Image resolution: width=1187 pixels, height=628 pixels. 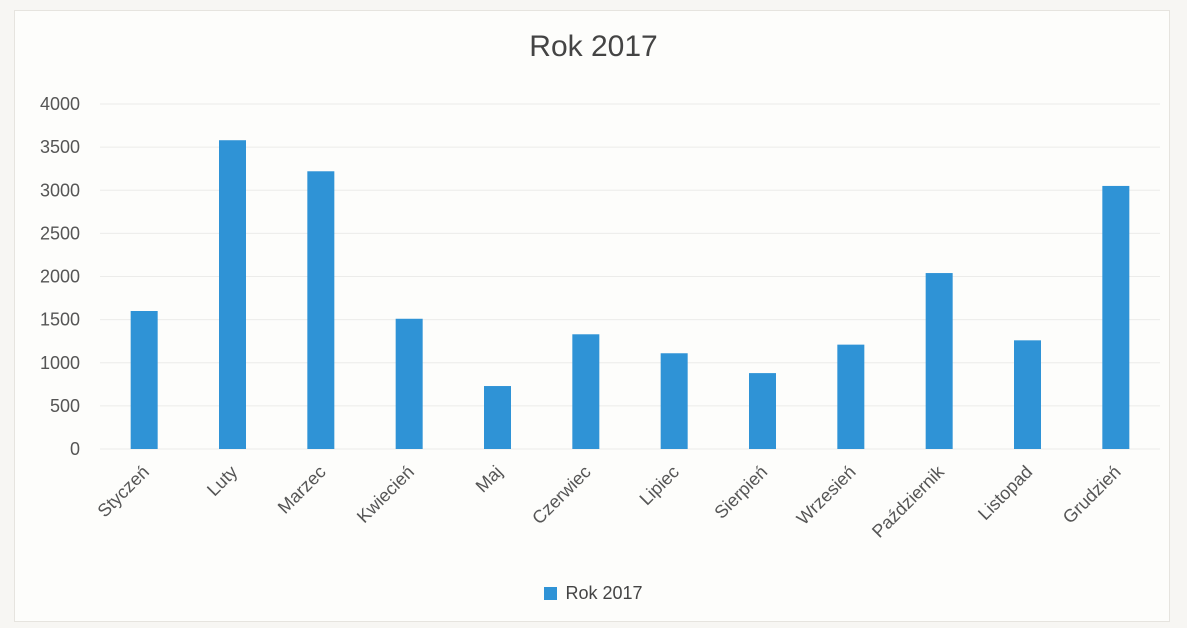 What do you see at coordinates (561, 495) in the screenshot?
I see `x-tick-label: Czerwiec` at bounding box center [561, 495].